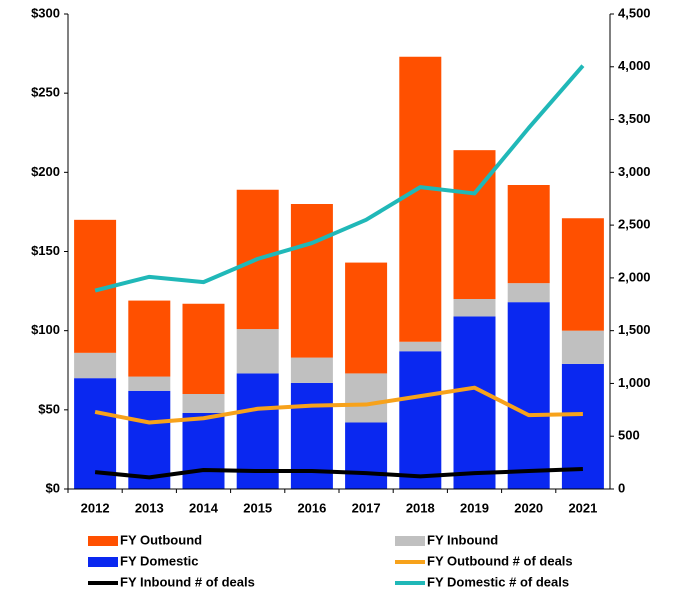  I want to click on y2-tick-label: 4,000, so click(634, 65).